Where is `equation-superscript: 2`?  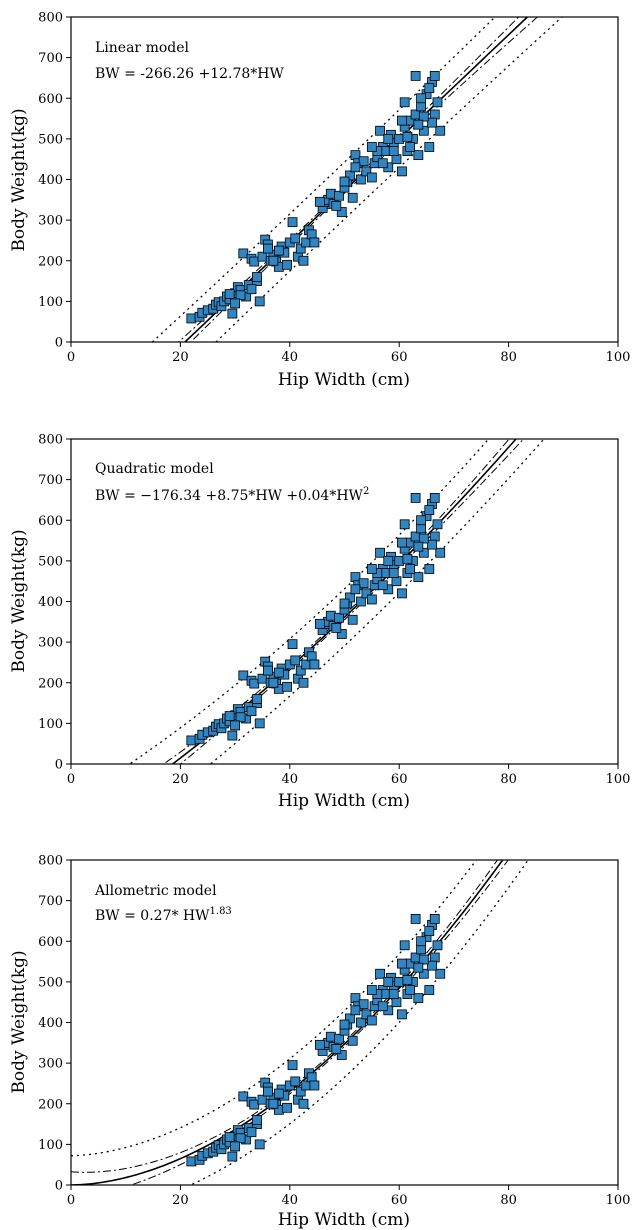 equation-superscript: 2 is located at coordinates (366, 491).